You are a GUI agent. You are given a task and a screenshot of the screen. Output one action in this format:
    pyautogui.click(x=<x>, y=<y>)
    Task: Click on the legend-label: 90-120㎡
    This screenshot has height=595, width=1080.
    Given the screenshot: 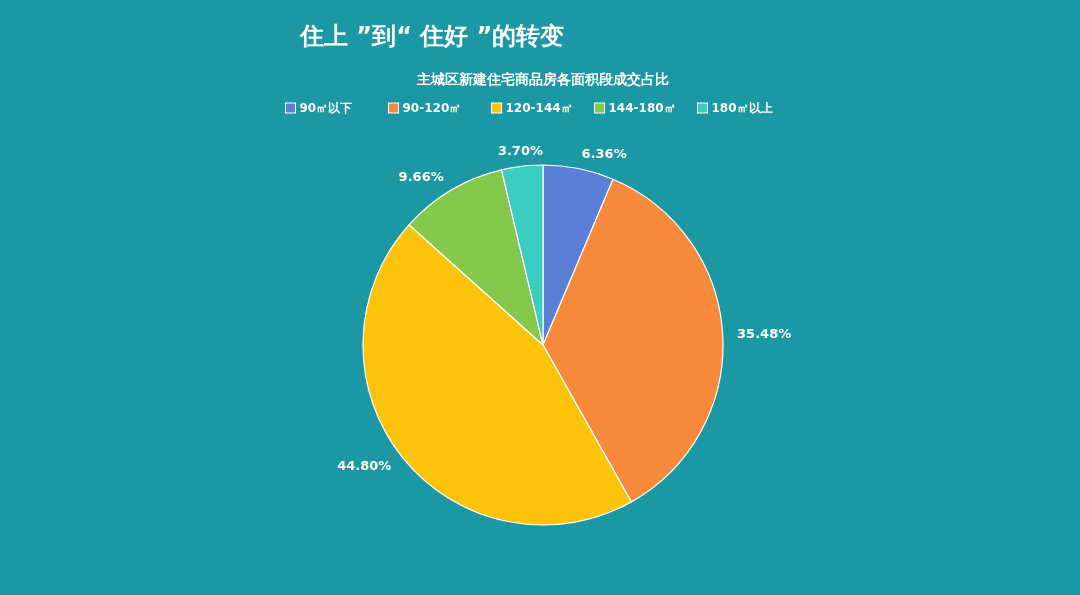 What is the action you would take?
    pyautogui.click(x=432, y=107)
    